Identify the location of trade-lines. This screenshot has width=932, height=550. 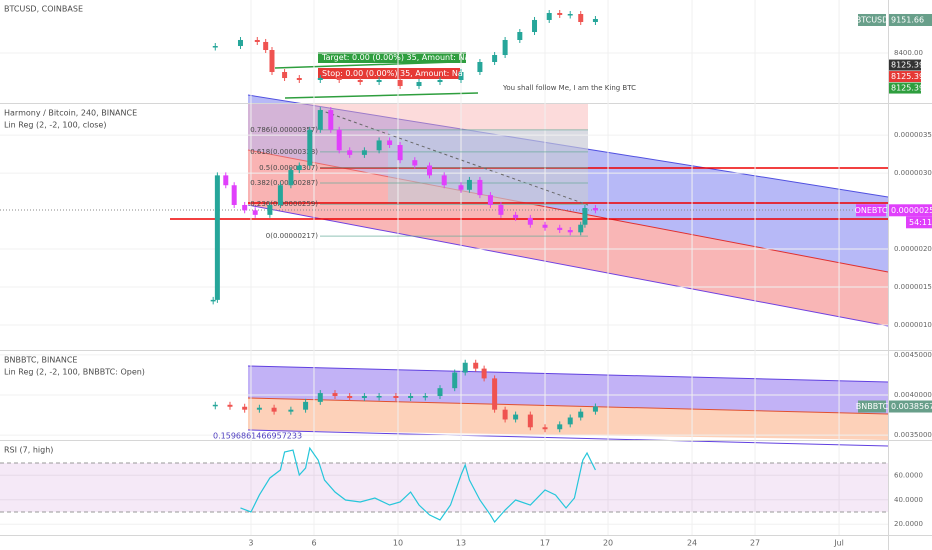
(376, 75).